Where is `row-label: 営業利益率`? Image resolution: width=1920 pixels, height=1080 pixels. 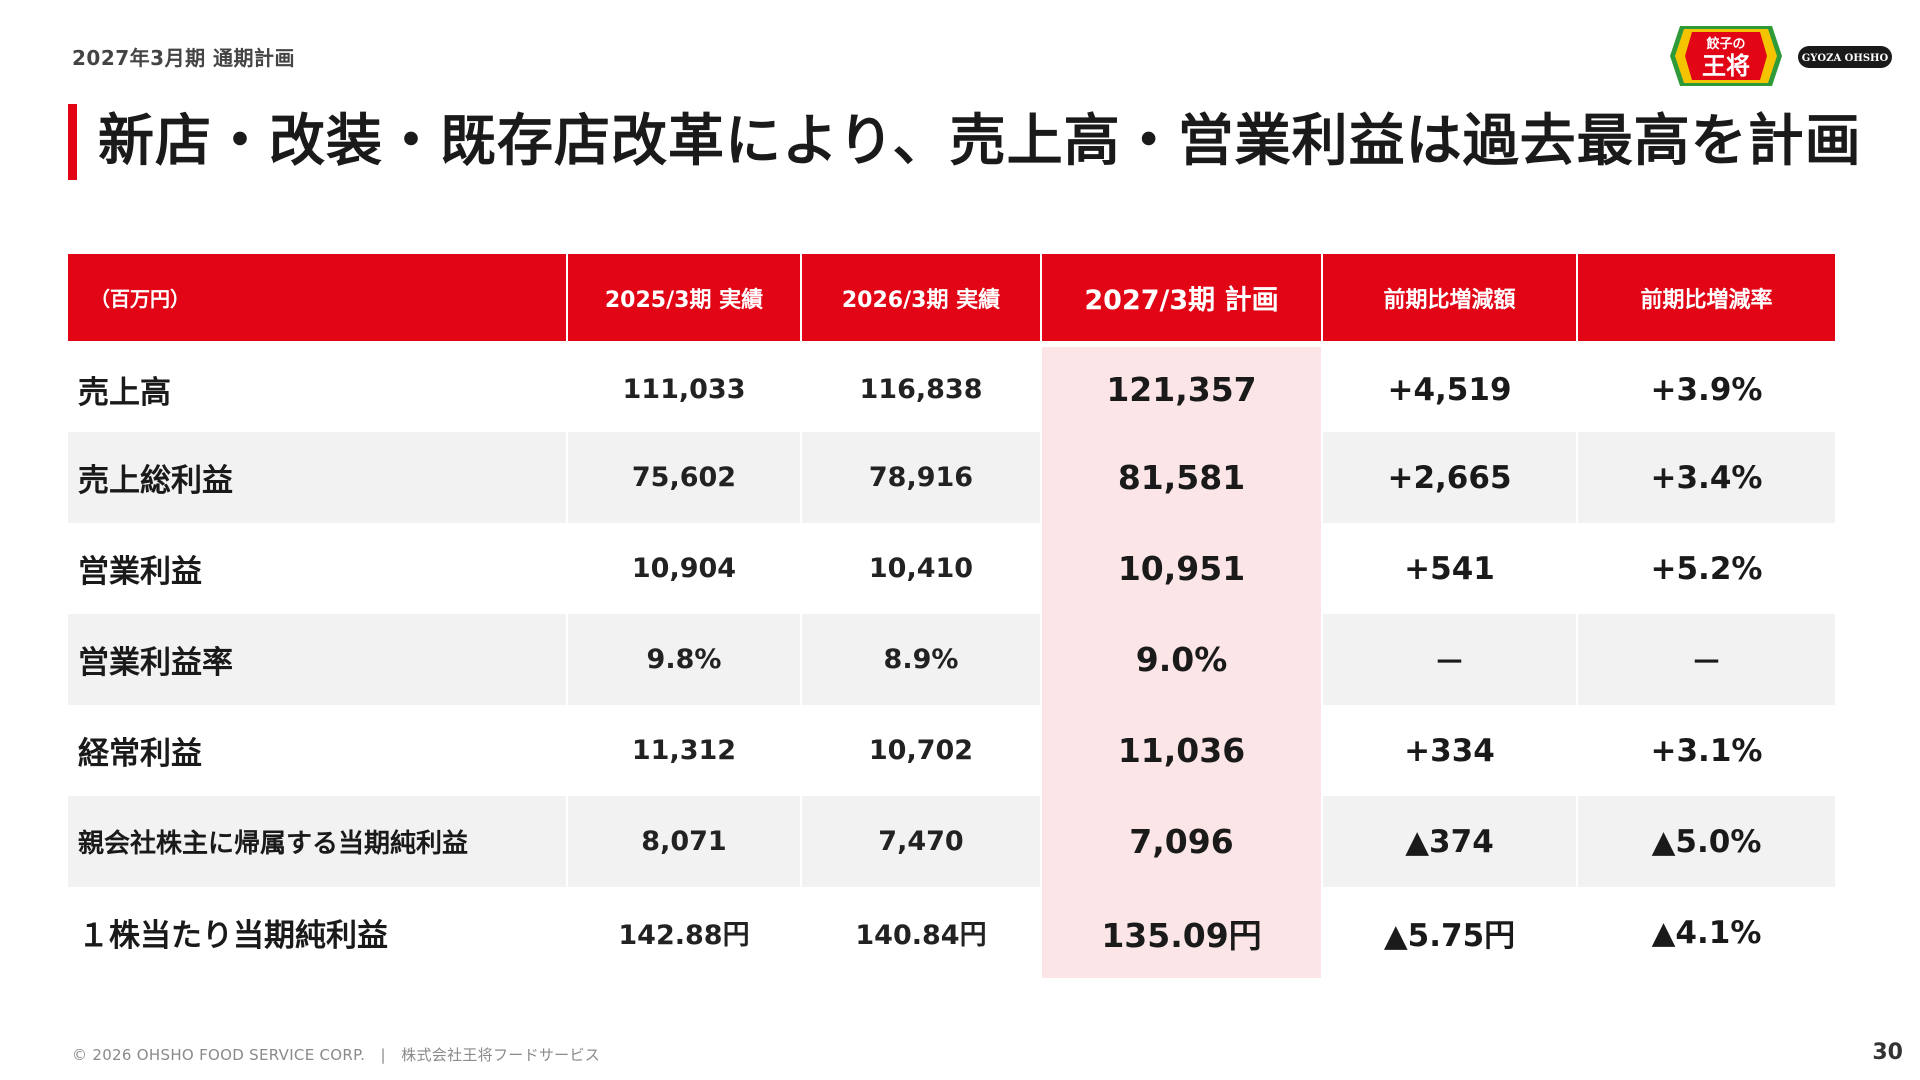 row-label: 営業利益率 is located at coordinates (318, 659).